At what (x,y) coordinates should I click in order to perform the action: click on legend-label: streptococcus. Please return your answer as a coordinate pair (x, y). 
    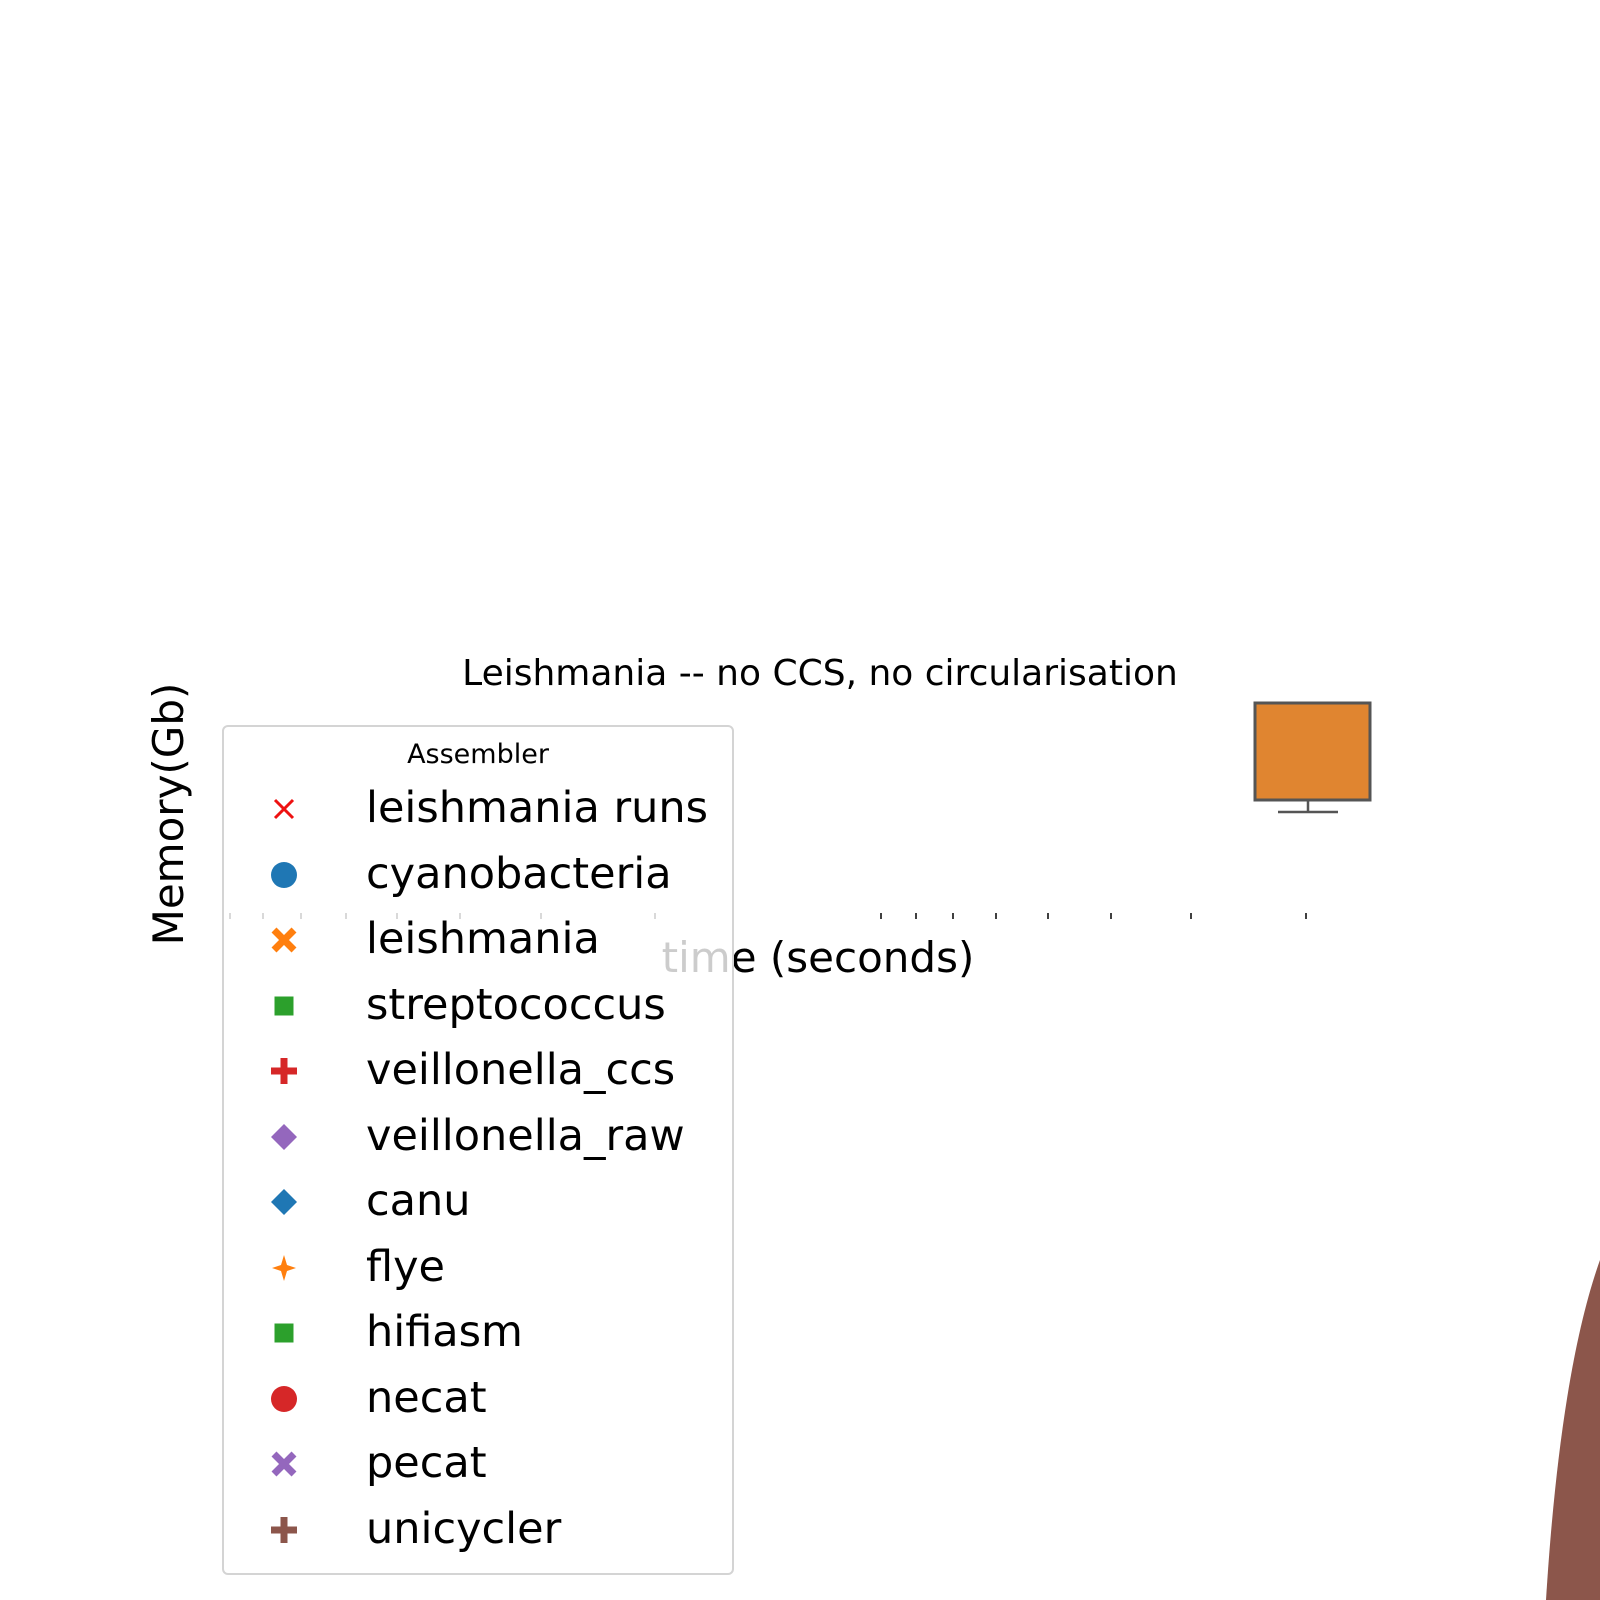
    Looking at the image, I should click on (516, 1004).